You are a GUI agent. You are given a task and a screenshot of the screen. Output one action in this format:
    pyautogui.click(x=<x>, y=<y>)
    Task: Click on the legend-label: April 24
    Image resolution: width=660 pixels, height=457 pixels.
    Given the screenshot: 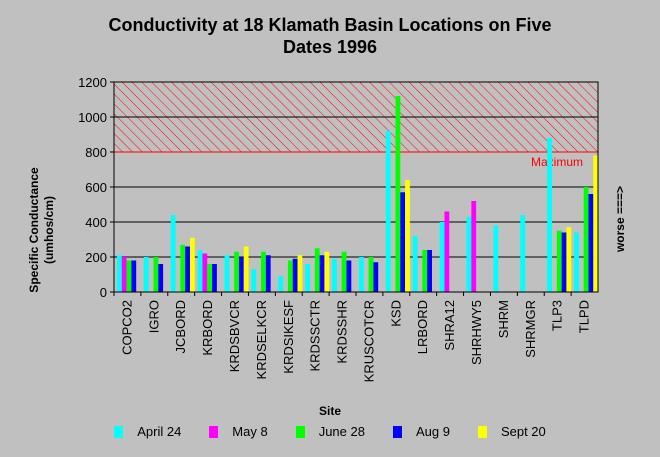 What is the action you would take?
    pyautogui.click(x=159, y=431)
    